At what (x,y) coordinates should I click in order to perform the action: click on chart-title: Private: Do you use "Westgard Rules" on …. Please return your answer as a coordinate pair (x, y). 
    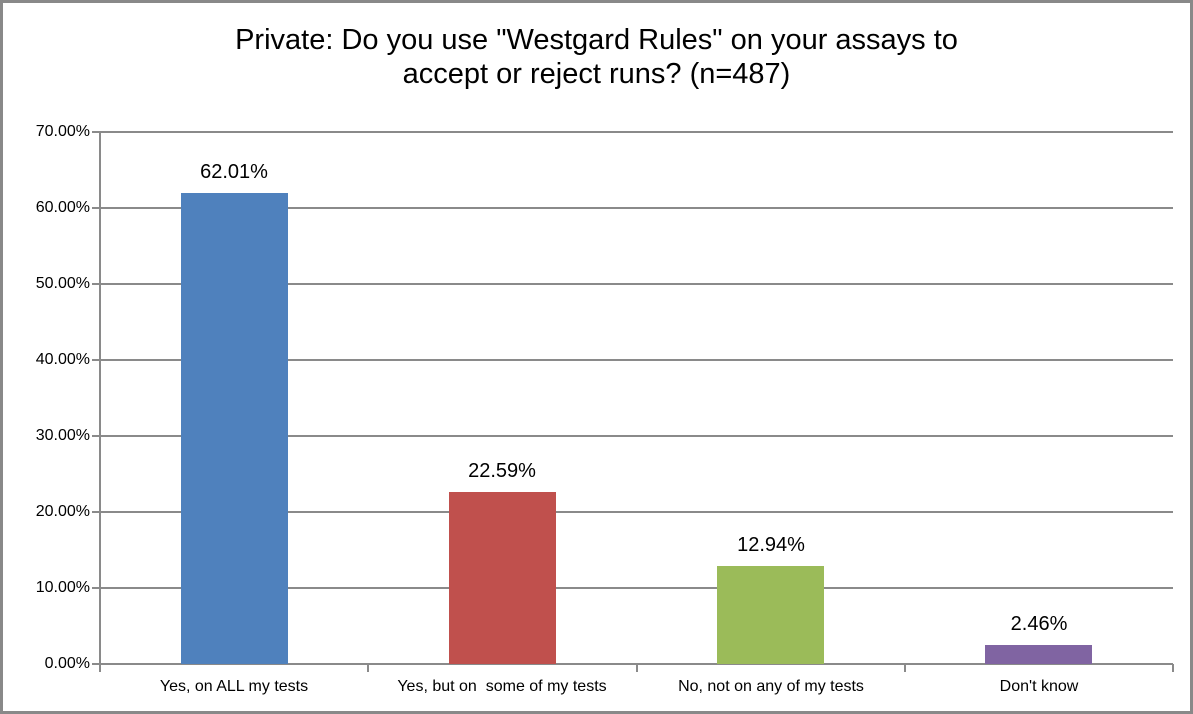
    Looking at the image, I should click on (596, 57).